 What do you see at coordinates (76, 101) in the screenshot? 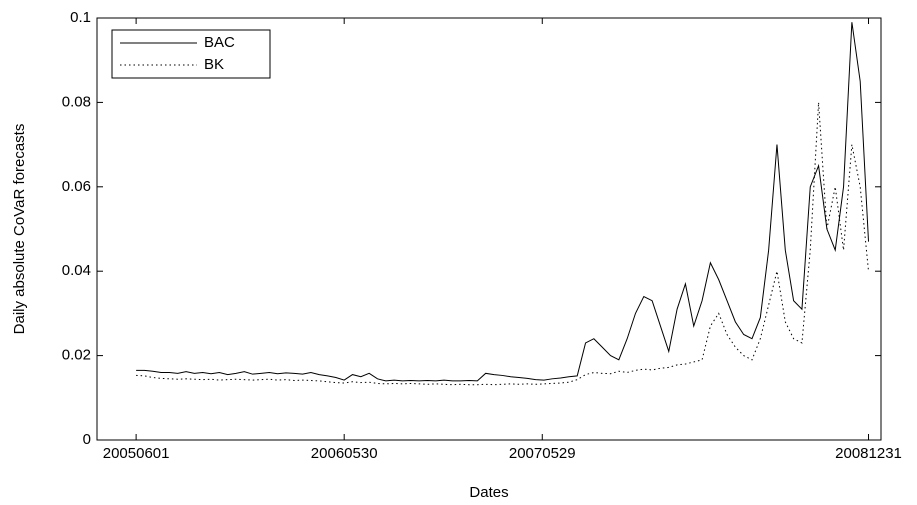
I see `y-tick-label: 0.08` at bounding box center [76, 101].